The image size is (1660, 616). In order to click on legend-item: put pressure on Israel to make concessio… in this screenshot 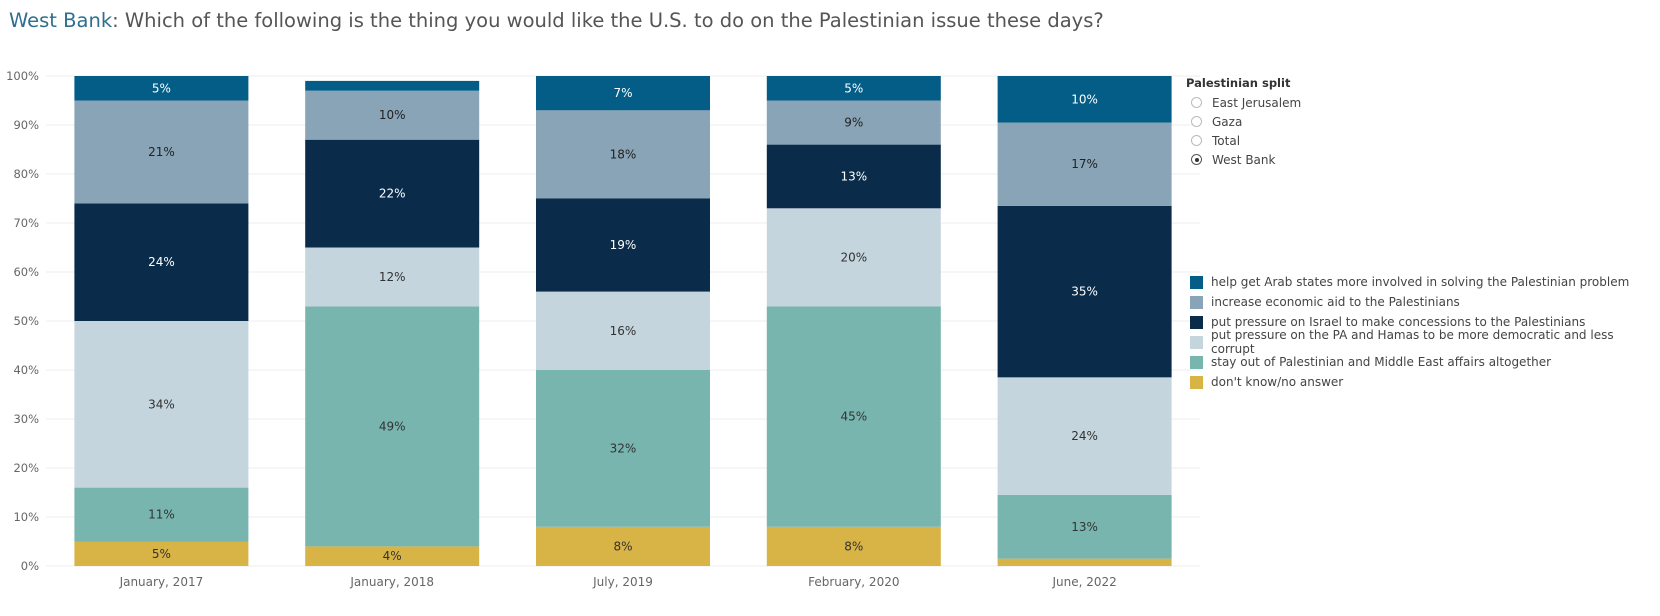, I will do `click(1425, 322)`.